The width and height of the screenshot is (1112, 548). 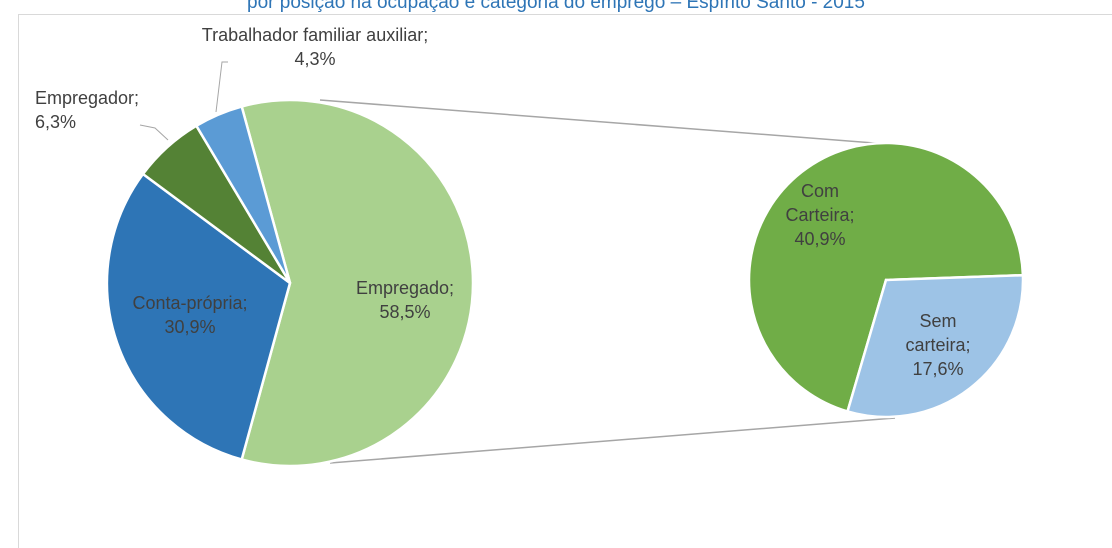 I want to click on category-label: Com Carteira;, so click(x=820, y=203).